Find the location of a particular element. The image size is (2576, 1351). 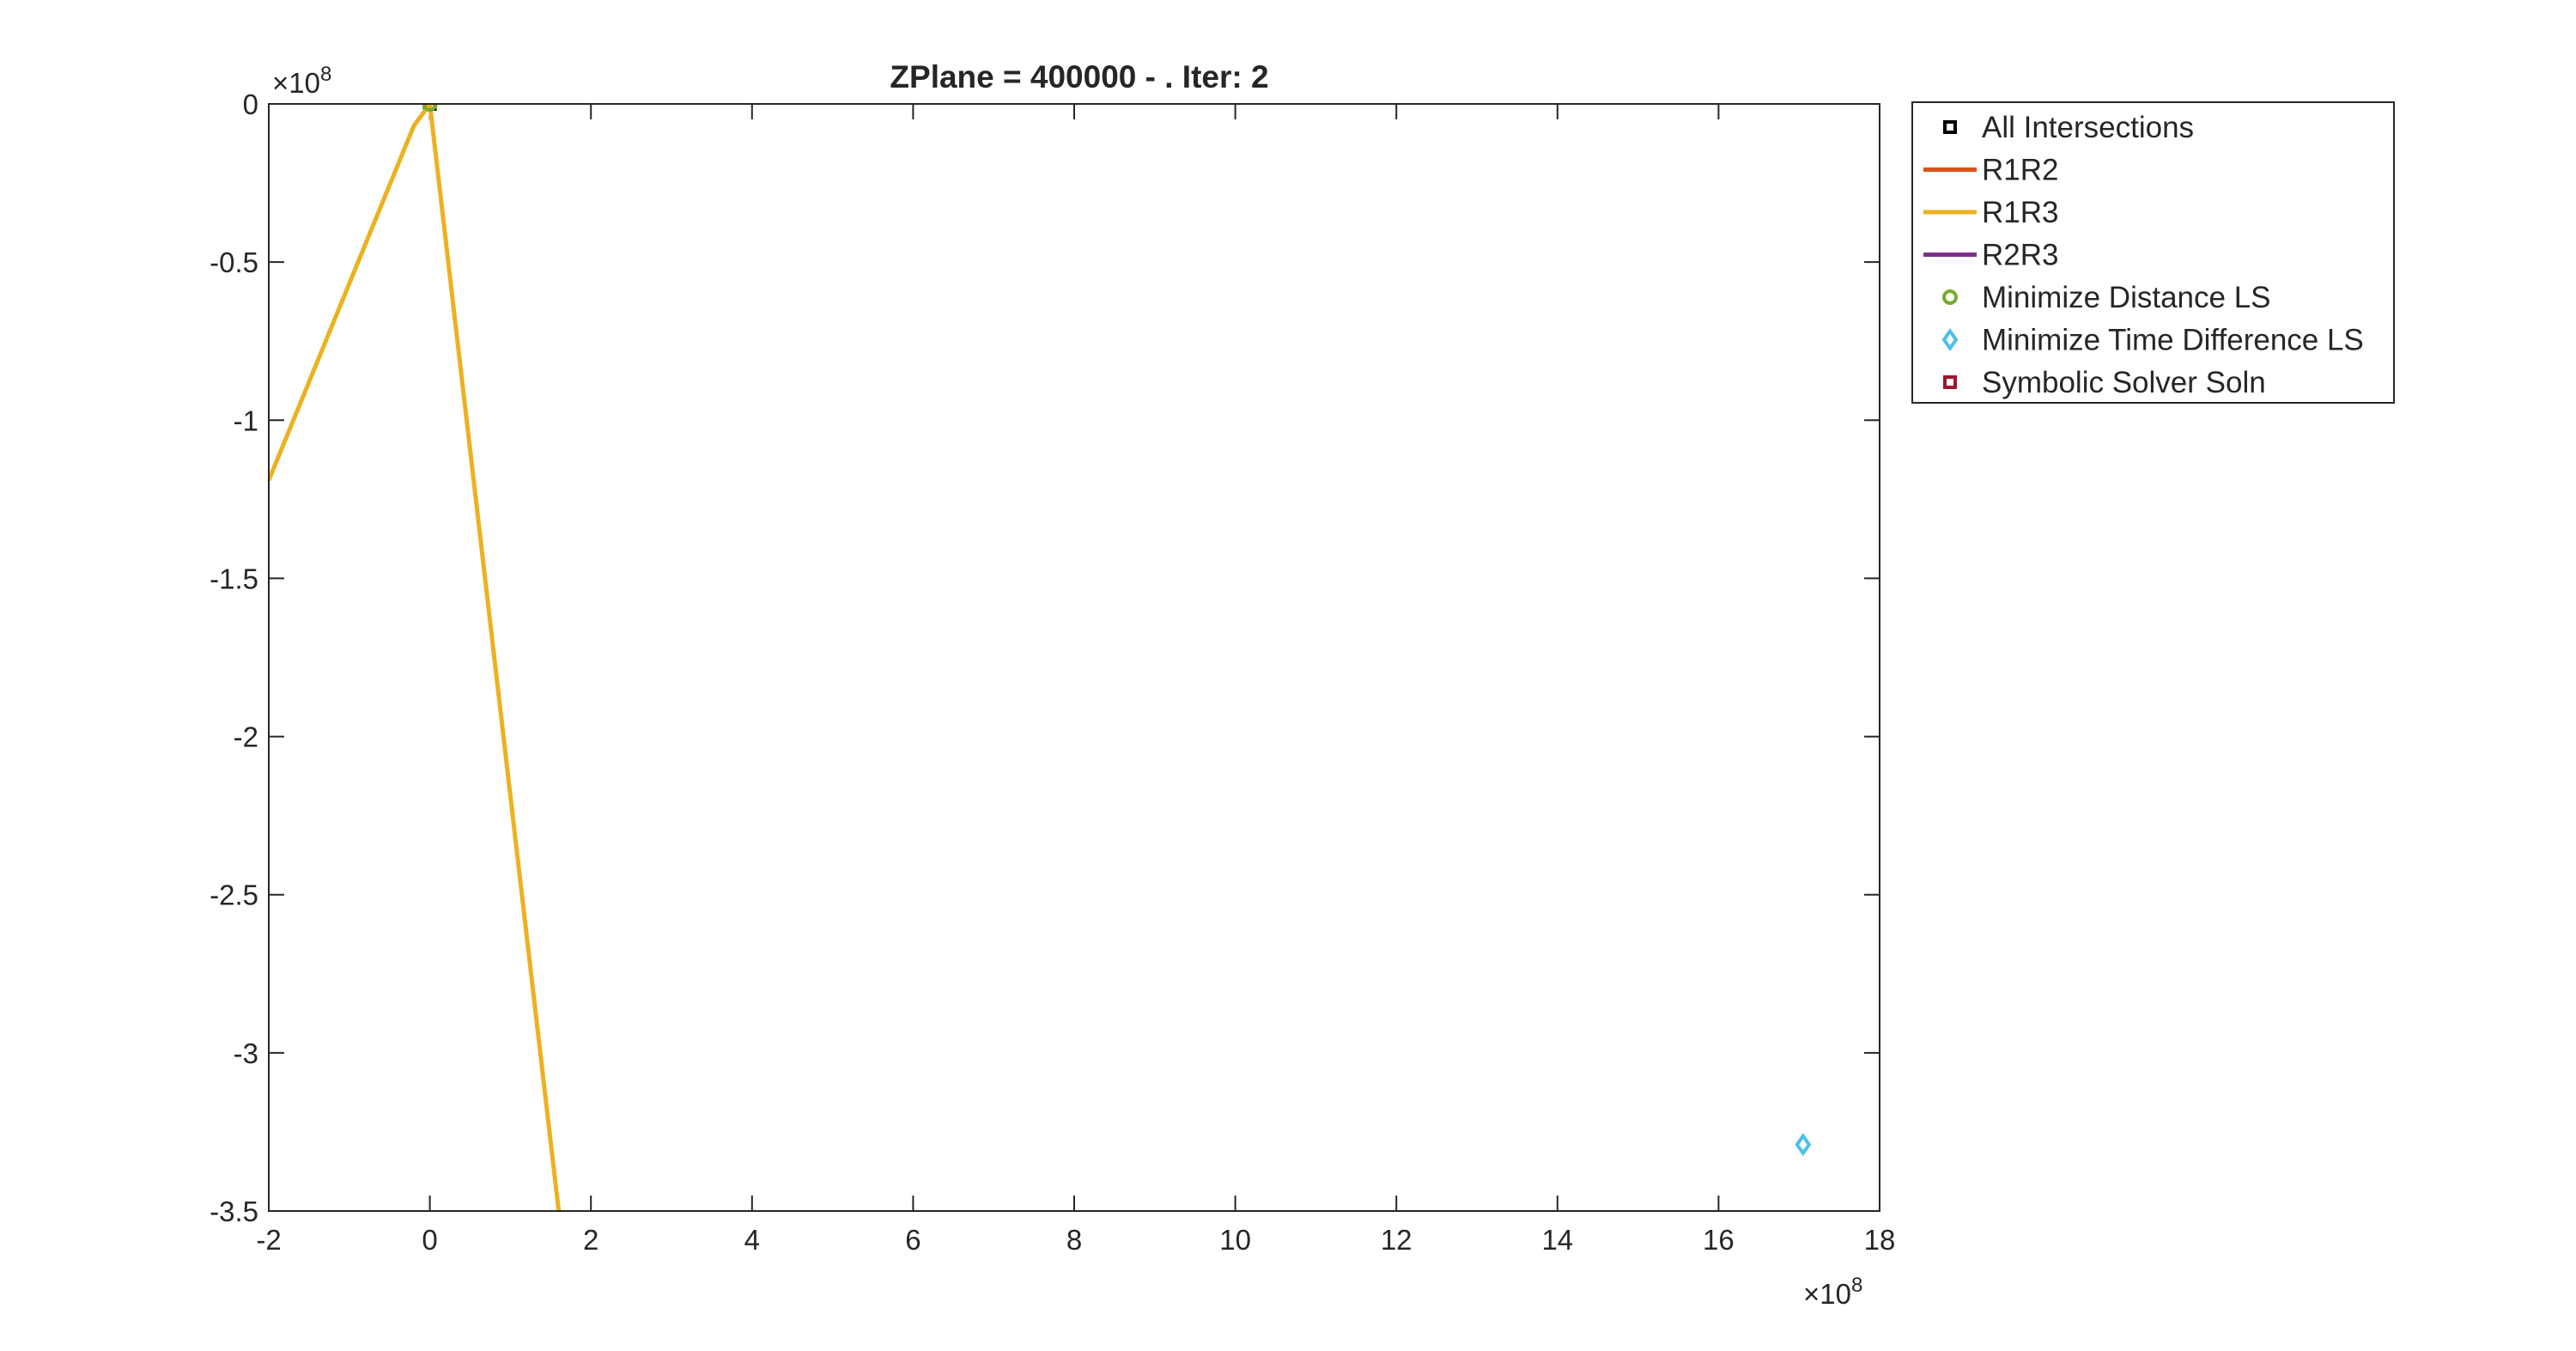

y-tick-label: -1.5 is located at coordinates (234, 578).